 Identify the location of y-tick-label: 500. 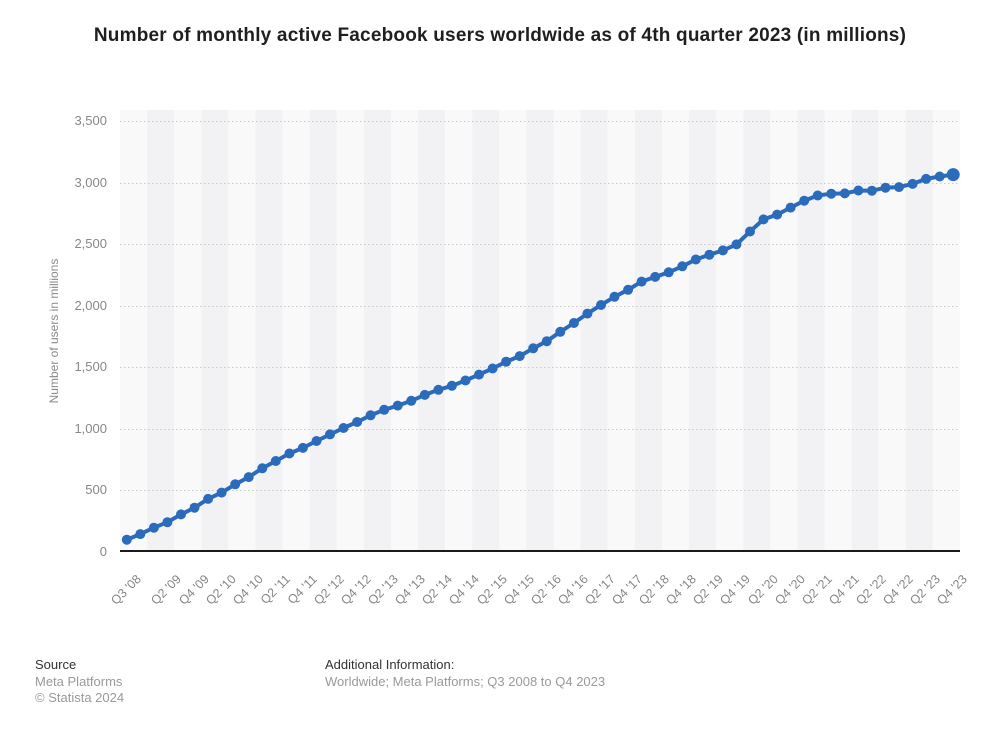
(96, 490).